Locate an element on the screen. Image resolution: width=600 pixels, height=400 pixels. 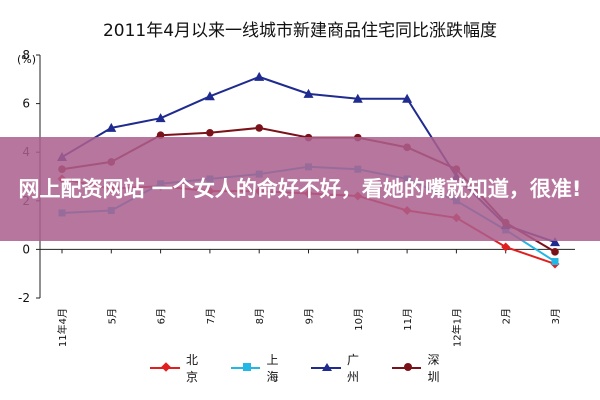
x-tick-label: 11年4月 is located at coordinates (62, 327).